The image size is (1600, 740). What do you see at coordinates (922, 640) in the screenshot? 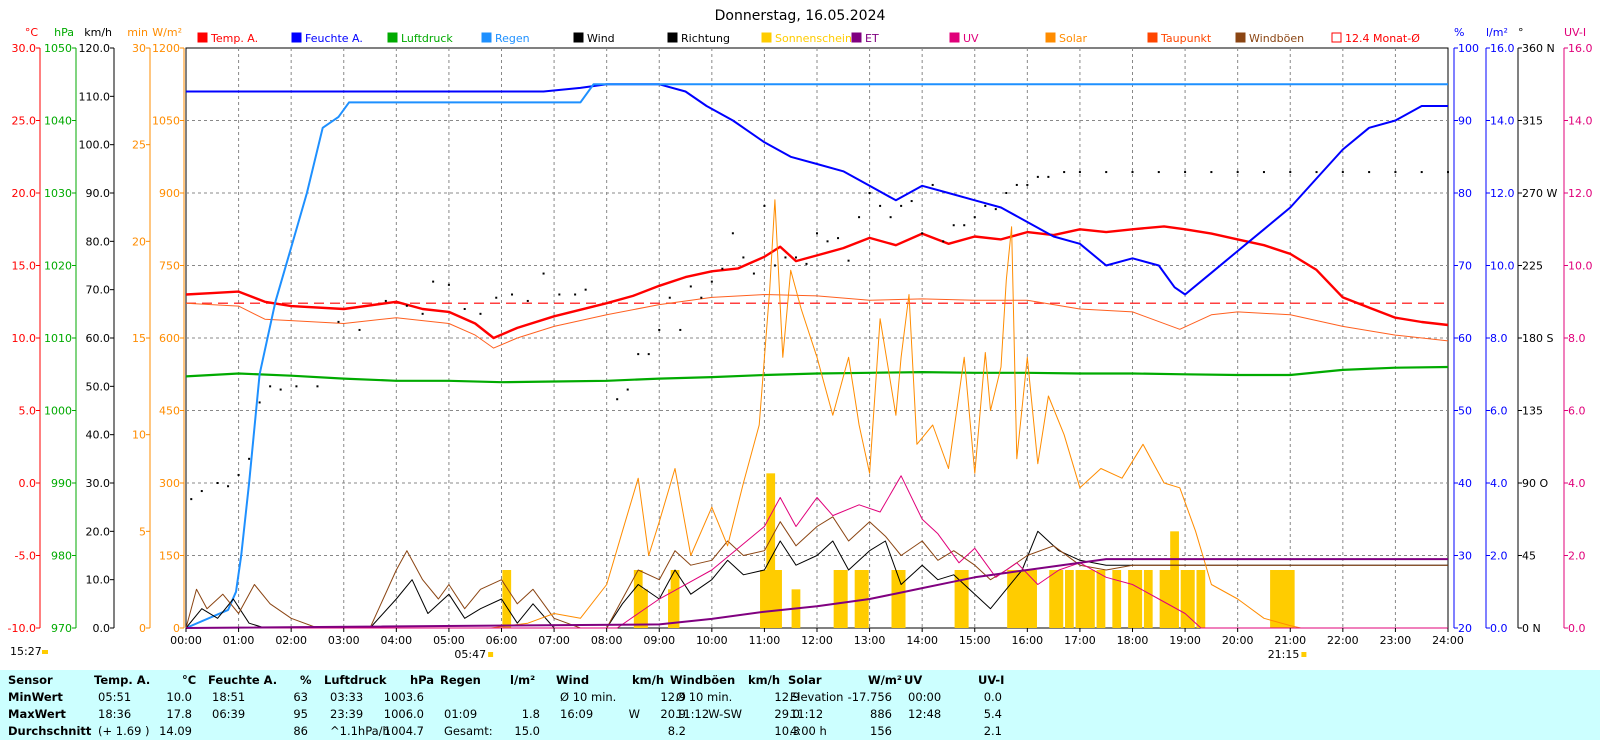
I see `x-tick-label: 14:00` at bounding box center [922, 640].